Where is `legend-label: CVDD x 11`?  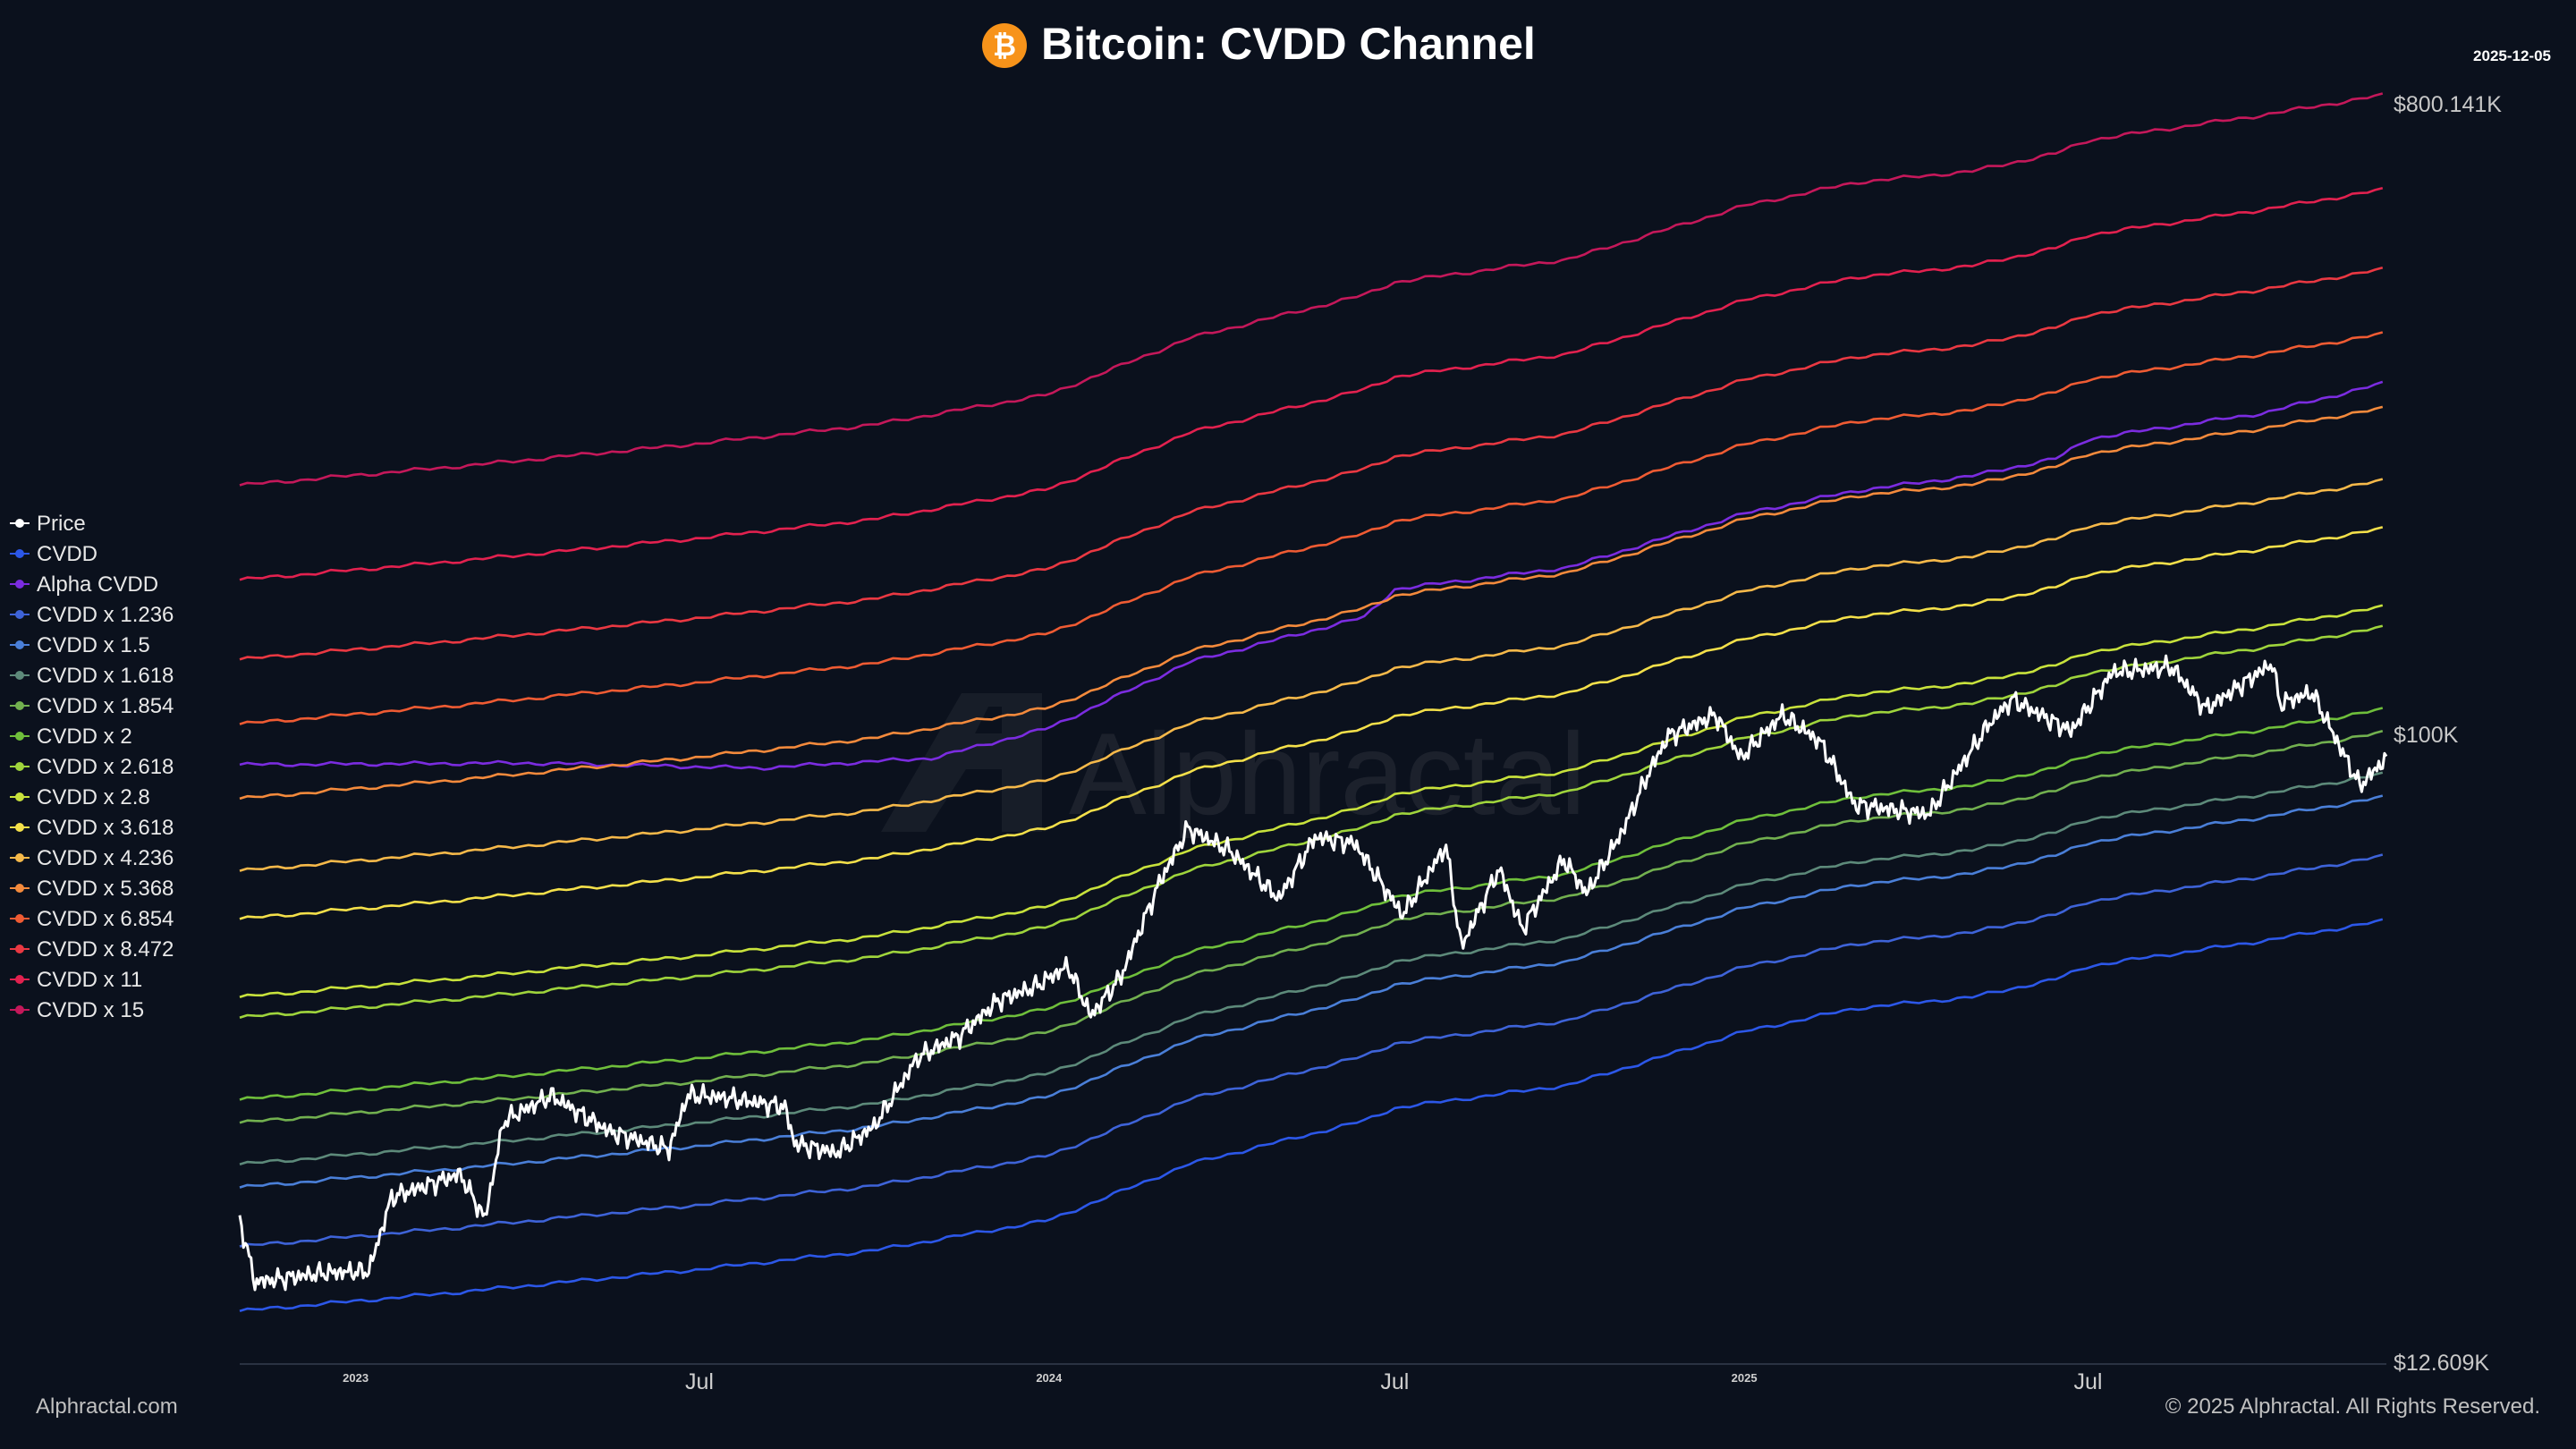
legend-label: CVDD x 11 is located at coordinates (89, 980).